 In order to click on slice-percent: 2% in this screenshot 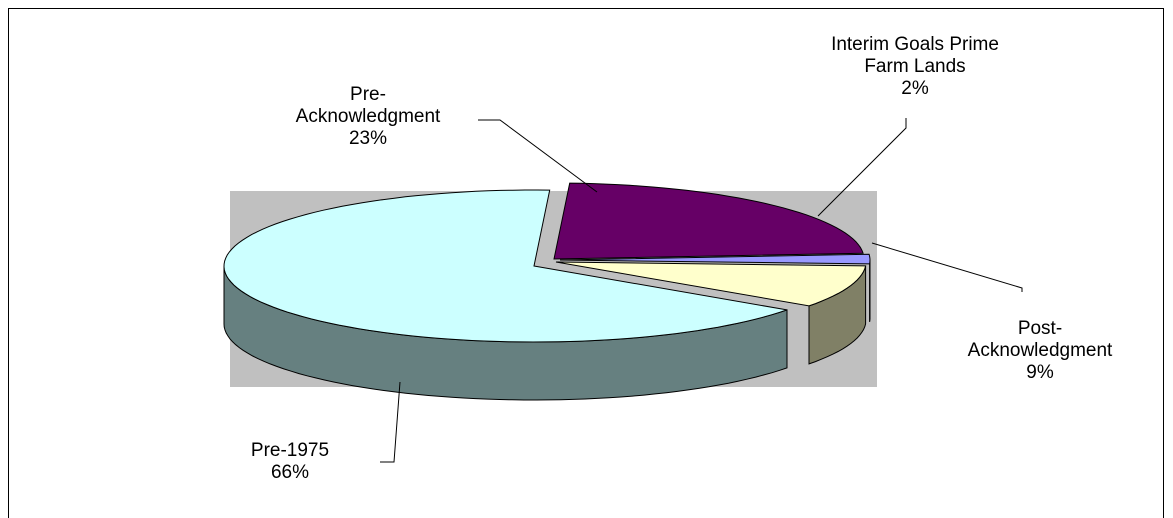, I will do `click(915, 89)`.